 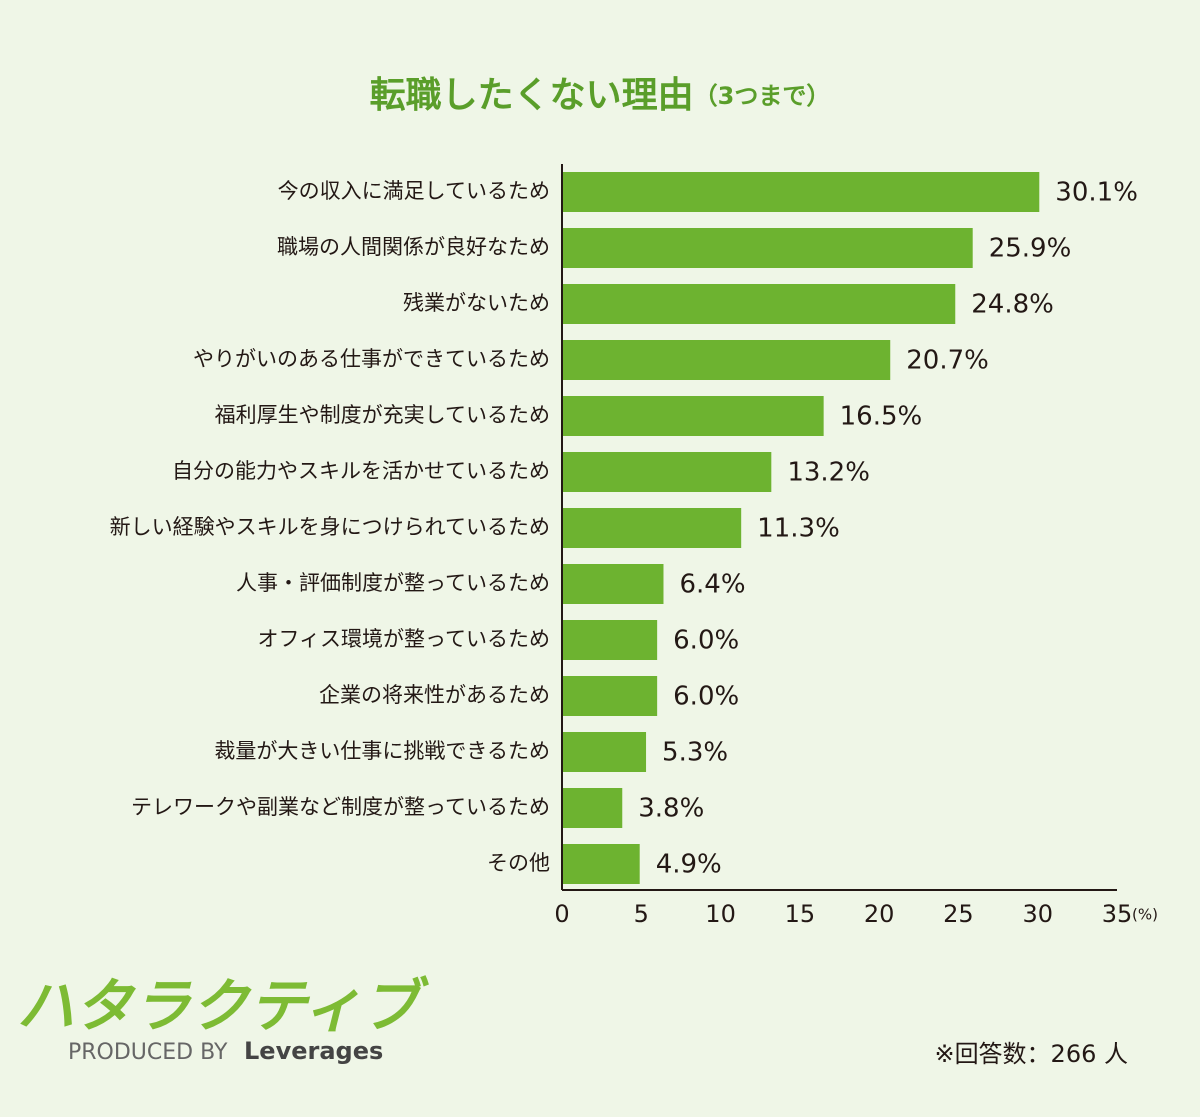 What do you see at coordinates (798, 529) in the screenshot?
I see `data-label: 11.3%` at bounding box center [798, 529].